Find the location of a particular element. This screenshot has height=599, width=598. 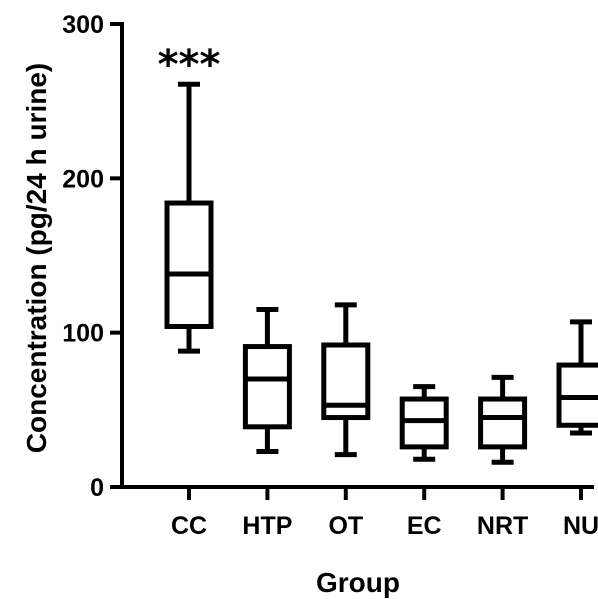

box-htp is located at coordinates (267, 381).